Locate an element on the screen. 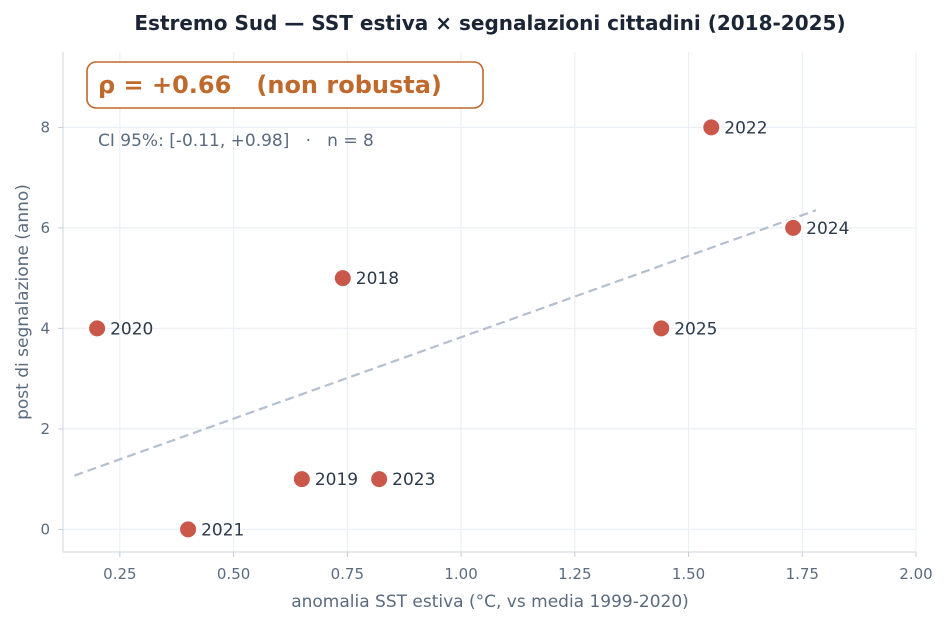 The height and width of the screenshot is (623, 948). x-tick-labels: 0.25 0.50 0.75 1.00 1.25 1.50 1.75 2.00 is located at coordinates (518, 567).